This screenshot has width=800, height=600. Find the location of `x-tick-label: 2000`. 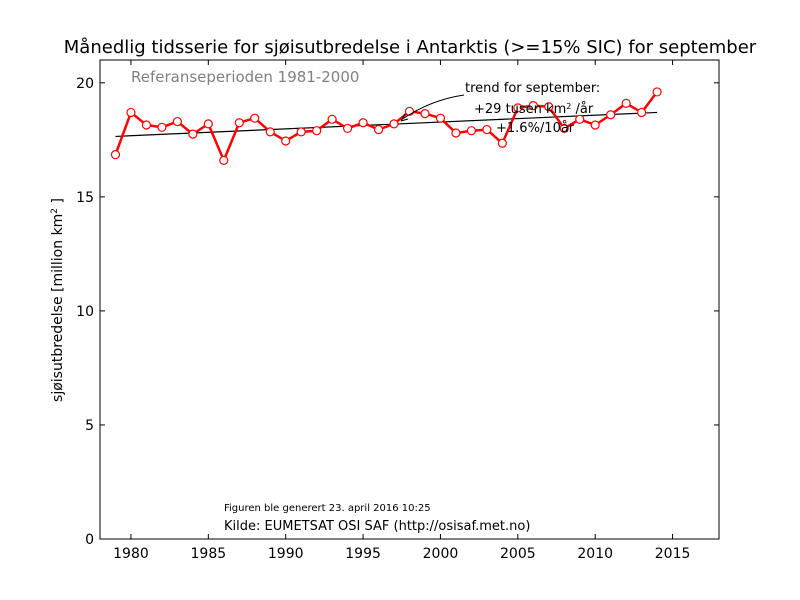

x-tick-label: 2000 is located at coordinates (441, 554).